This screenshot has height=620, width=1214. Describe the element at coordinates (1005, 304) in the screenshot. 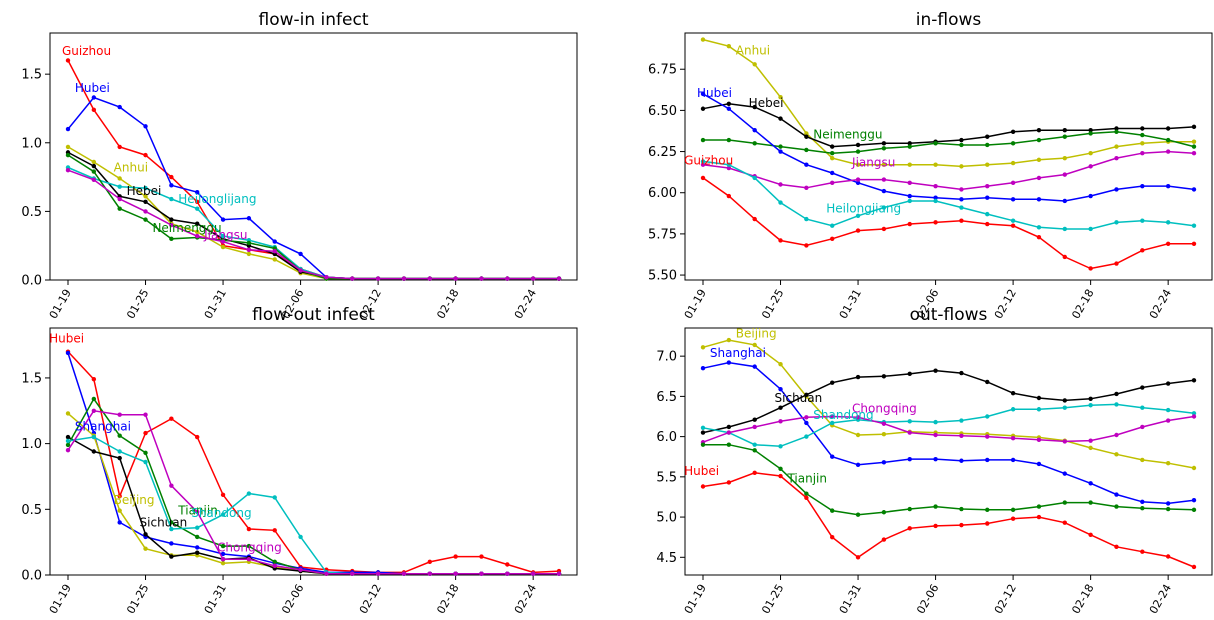

I see `x-tick-label: 02-12` at that location.